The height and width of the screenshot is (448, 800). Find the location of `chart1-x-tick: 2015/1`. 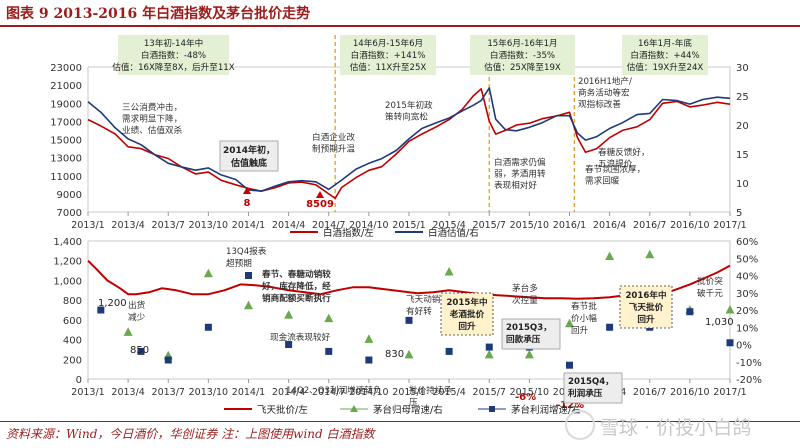

chart1-x-tick: 2015/1 is located at coordinates (408, 225).